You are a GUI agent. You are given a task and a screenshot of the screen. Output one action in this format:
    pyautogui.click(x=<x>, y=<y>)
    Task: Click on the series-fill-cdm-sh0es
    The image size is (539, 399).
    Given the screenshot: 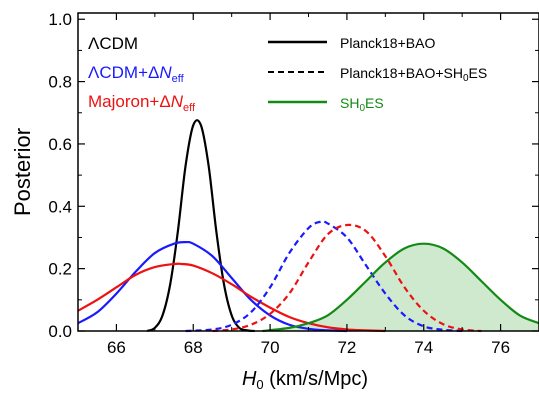 What is the action you would take?
    pyautogui.click(x=400, y=287)
    